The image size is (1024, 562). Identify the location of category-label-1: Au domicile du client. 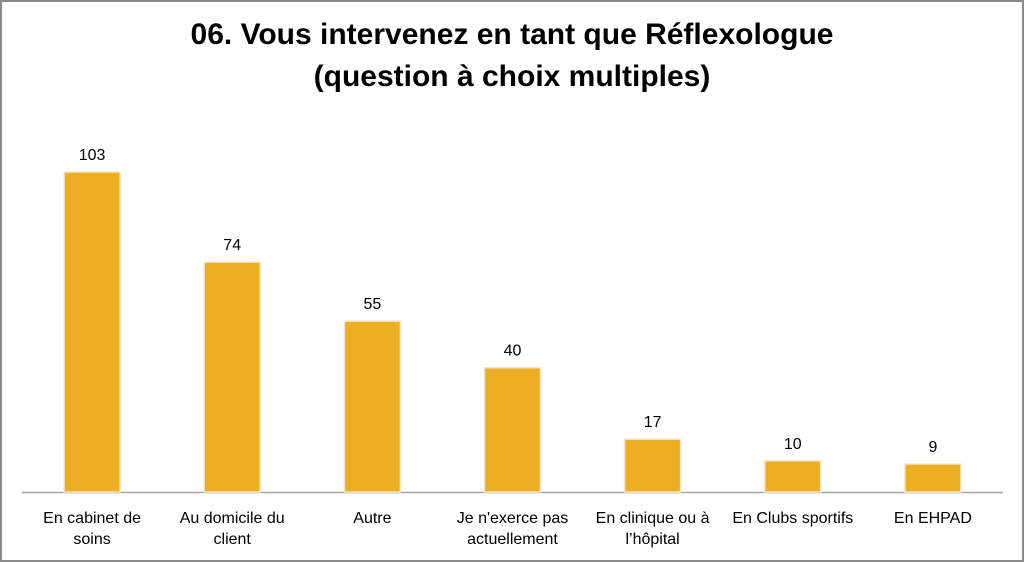
(232, 529).